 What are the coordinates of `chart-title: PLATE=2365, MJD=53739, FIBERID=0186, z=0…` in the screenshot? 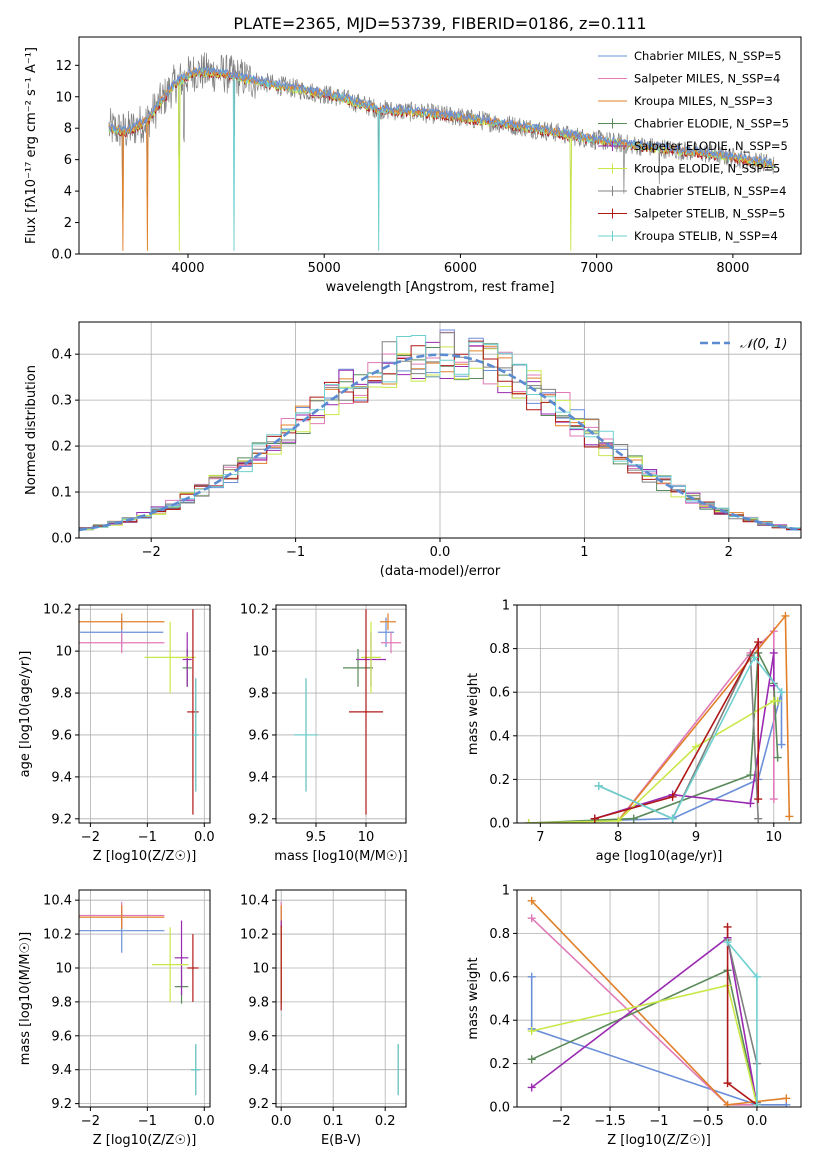 It's located at (439, 23).